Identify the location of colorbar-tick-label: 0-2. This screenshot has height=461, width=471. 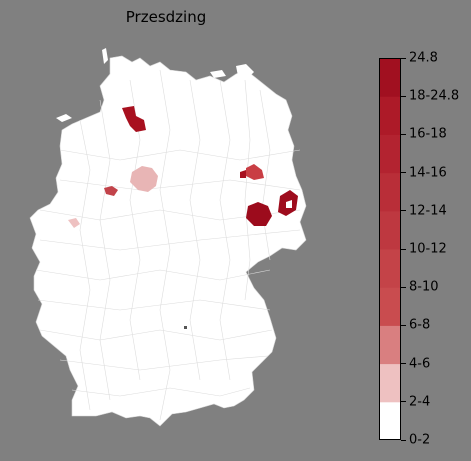
(420, 440).